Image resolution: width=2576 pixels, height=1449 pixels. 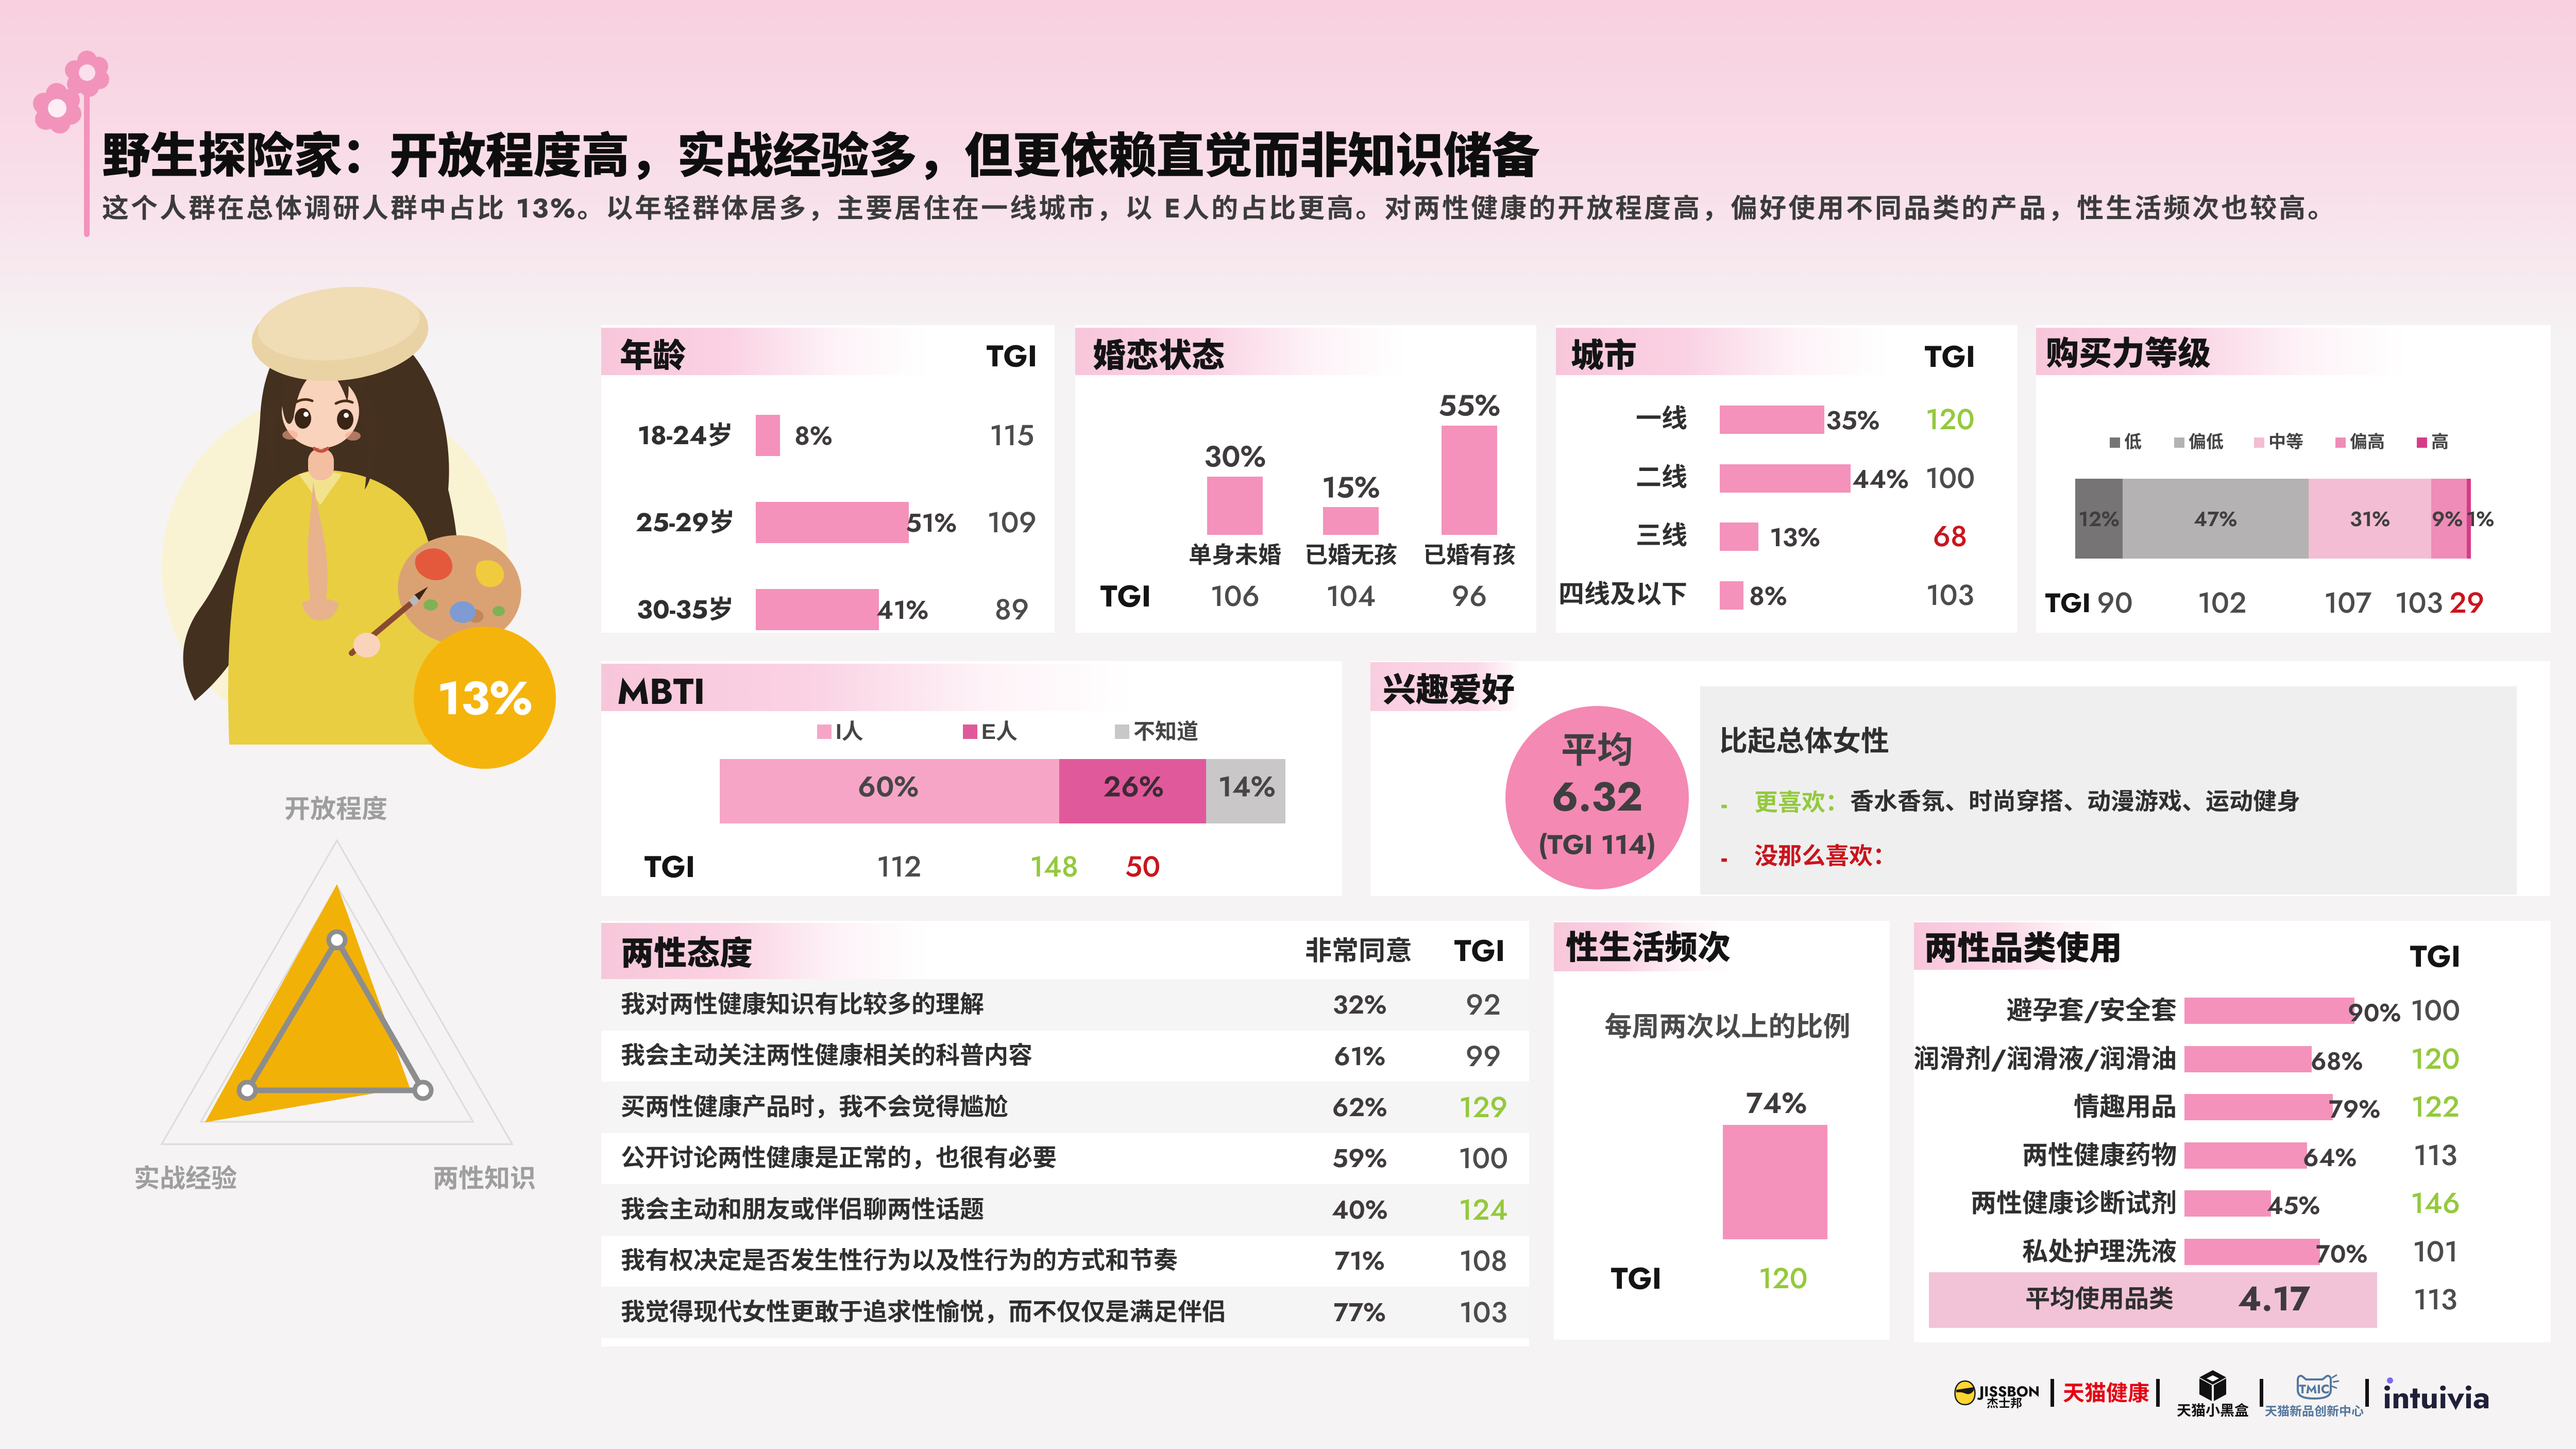 I want to click on svg-text: 13%, so click(x=485, y=698).